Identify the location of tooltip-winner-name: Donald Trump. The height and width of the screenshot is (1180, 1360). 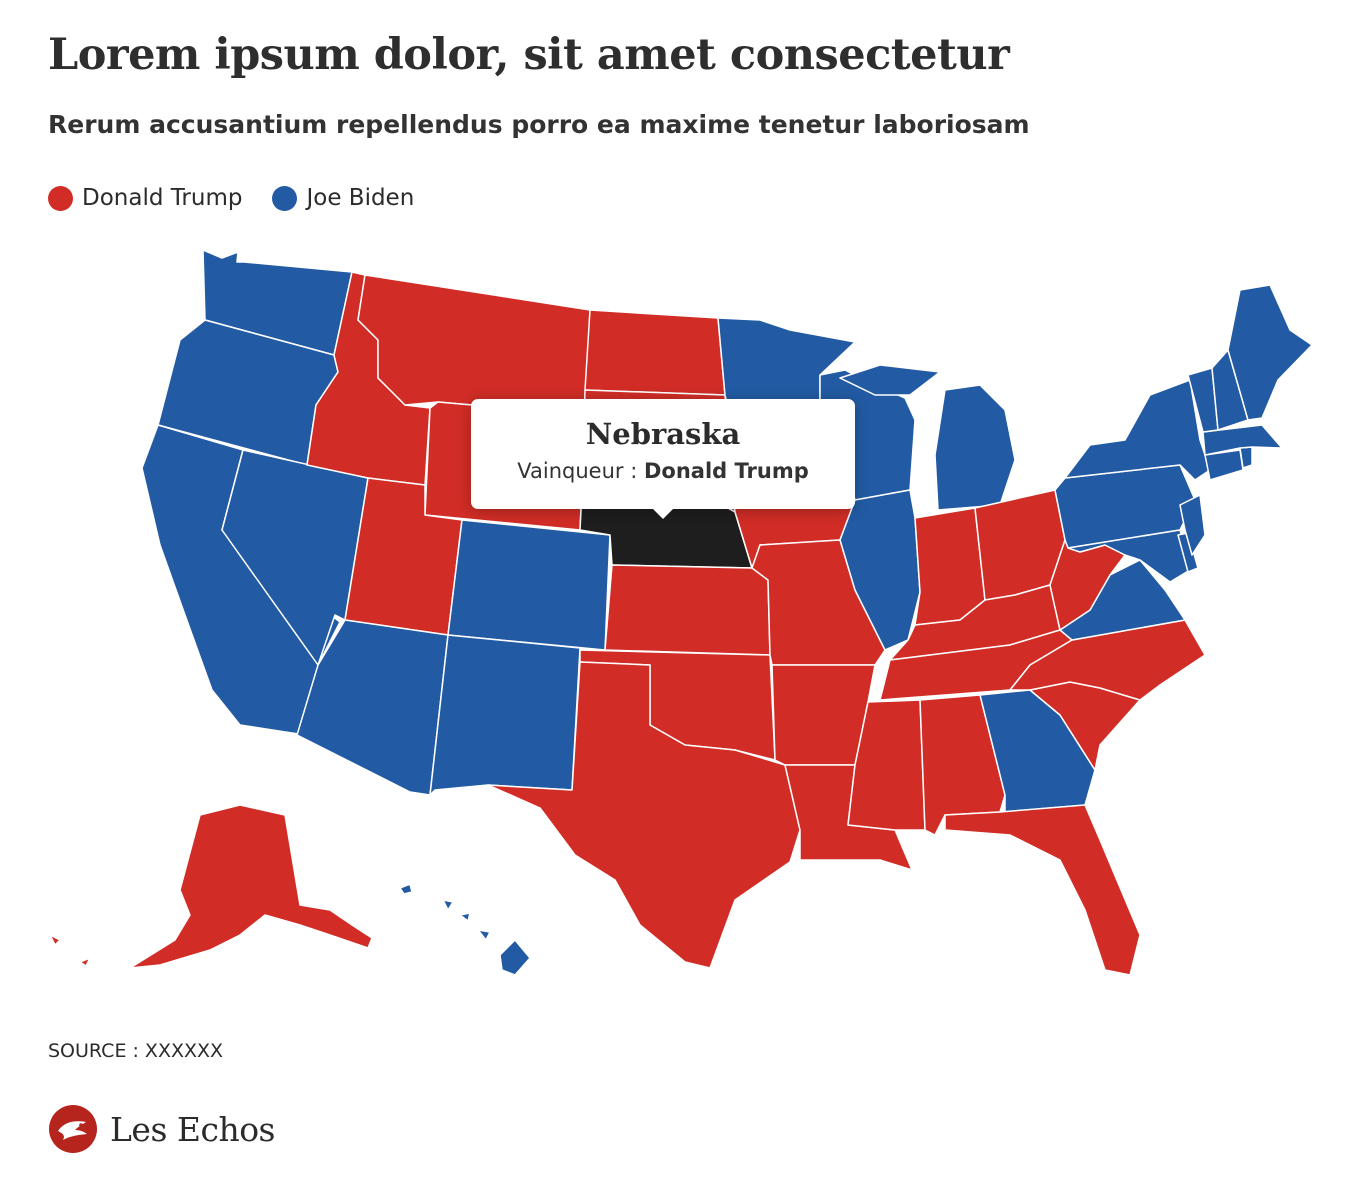
(726, 471).